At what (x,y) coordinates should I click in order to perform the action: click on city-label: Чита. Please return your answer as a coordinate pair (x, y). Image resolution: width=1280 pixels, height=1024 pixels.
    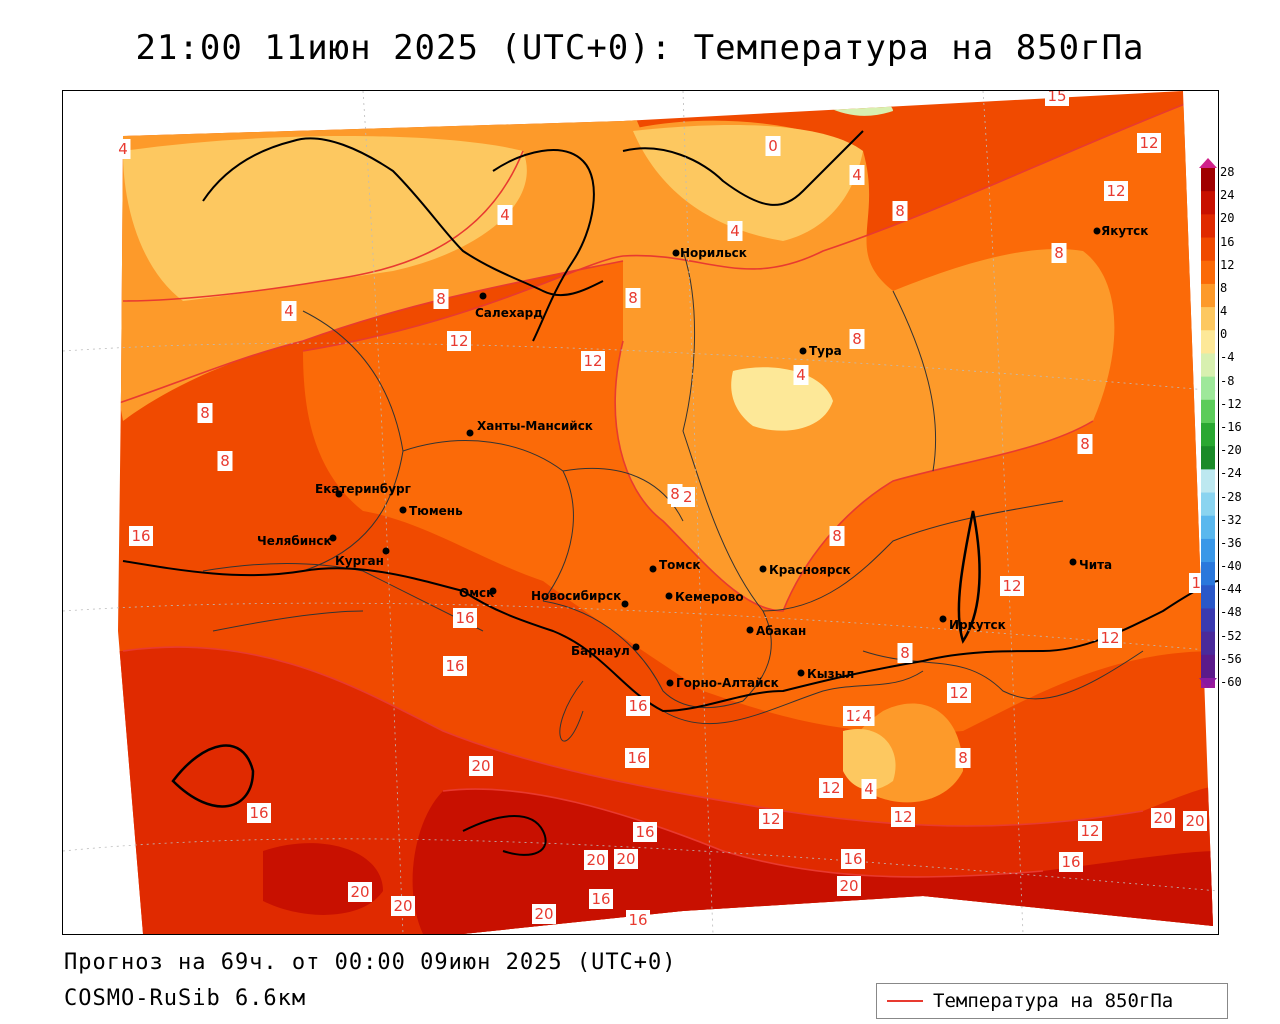
    Looking at the image, I should click on (1095, 565).